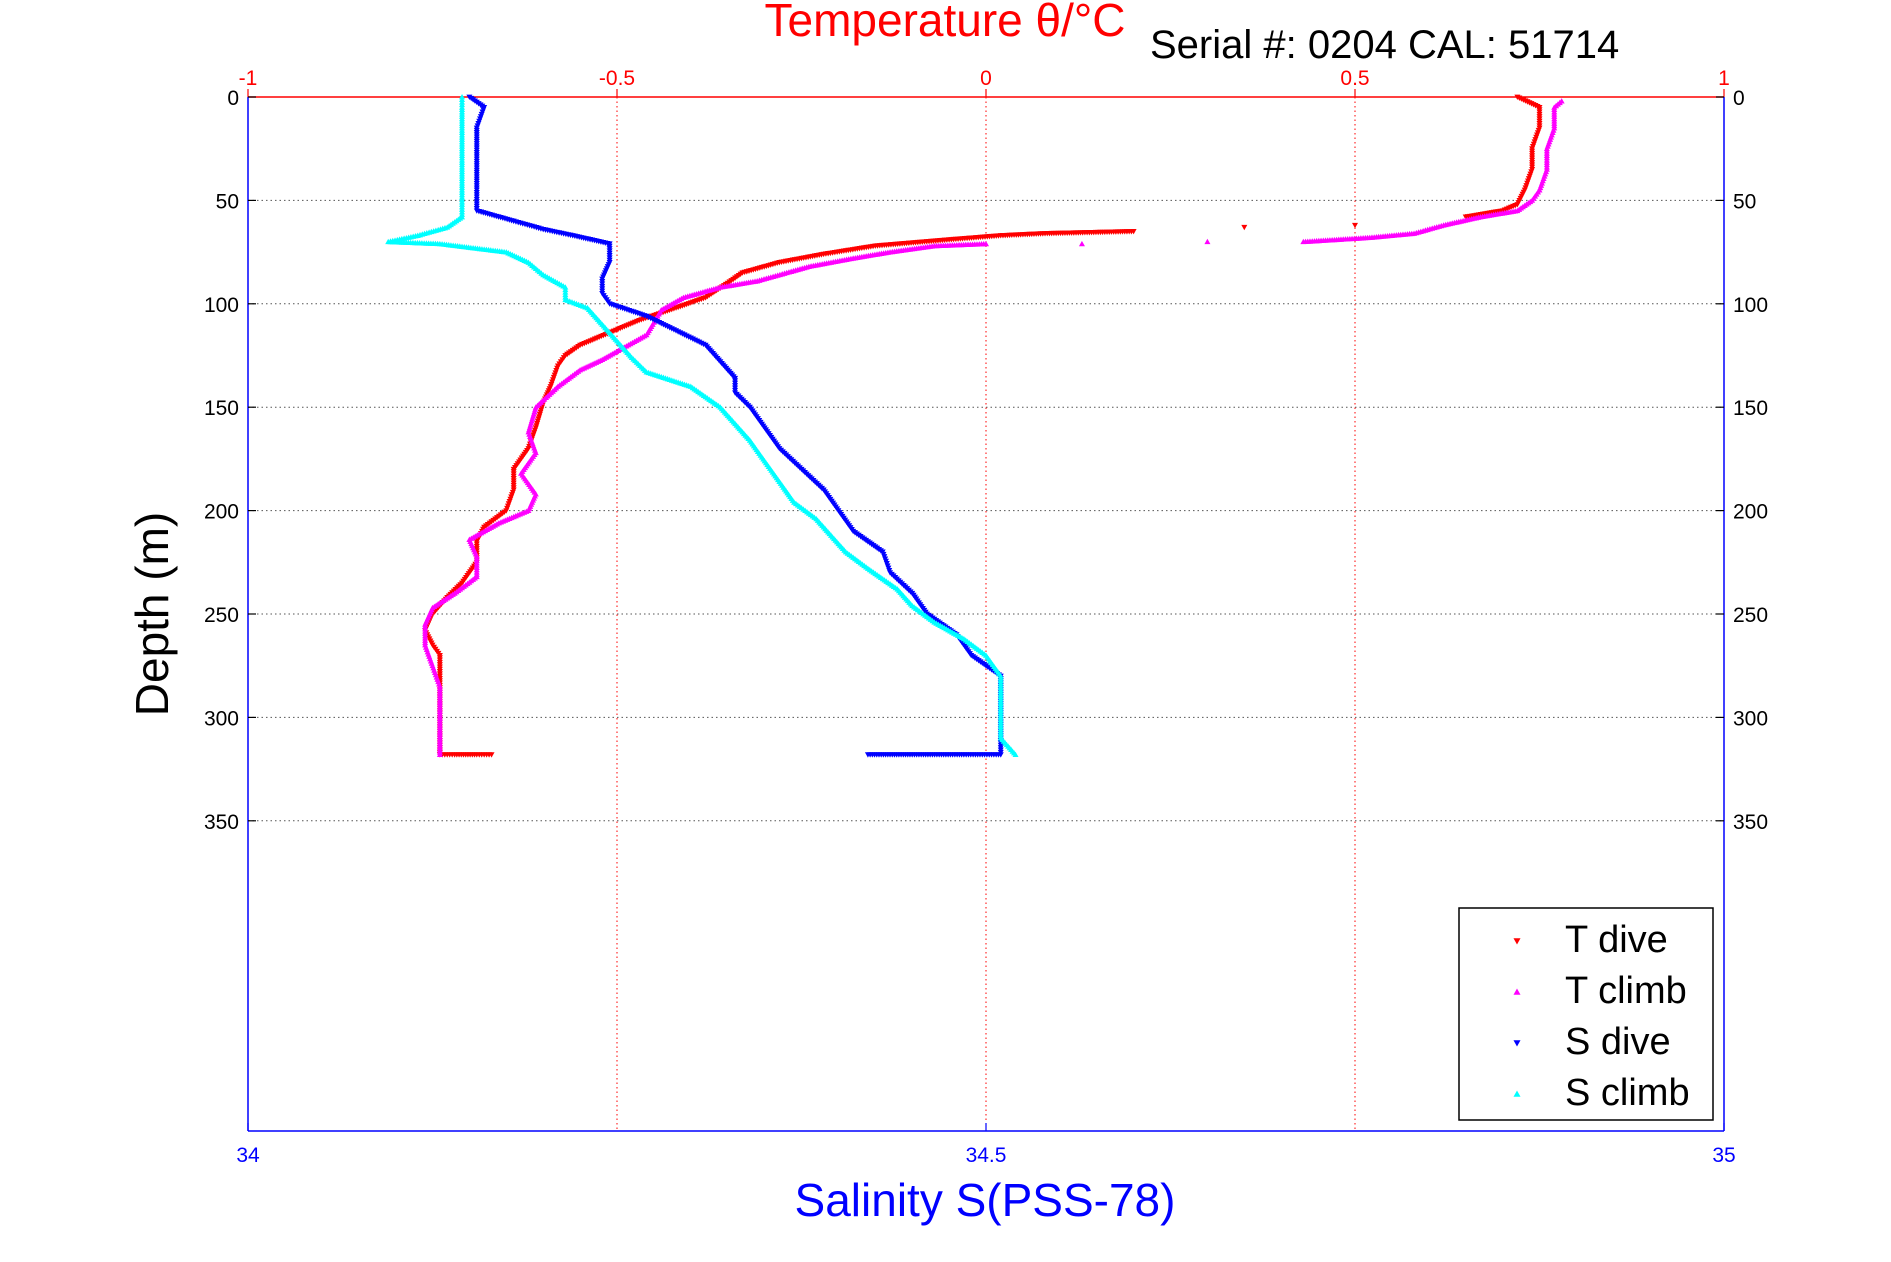  I want to click on temperature-tick-label: -0.5, so click(617, 78).